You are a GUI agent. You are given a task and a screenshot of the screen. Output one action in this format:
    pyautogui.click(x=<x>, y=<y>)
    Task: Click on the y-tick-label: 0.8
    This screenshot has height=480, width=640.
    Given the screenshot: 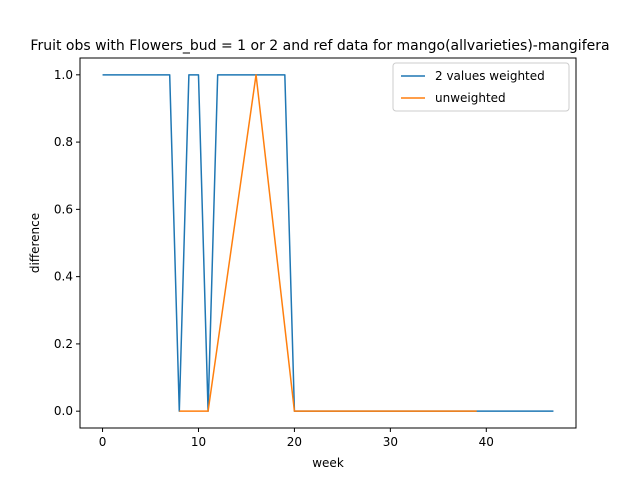 What is the action you would take?
    pyautogui.click(x=63, y=142)
    